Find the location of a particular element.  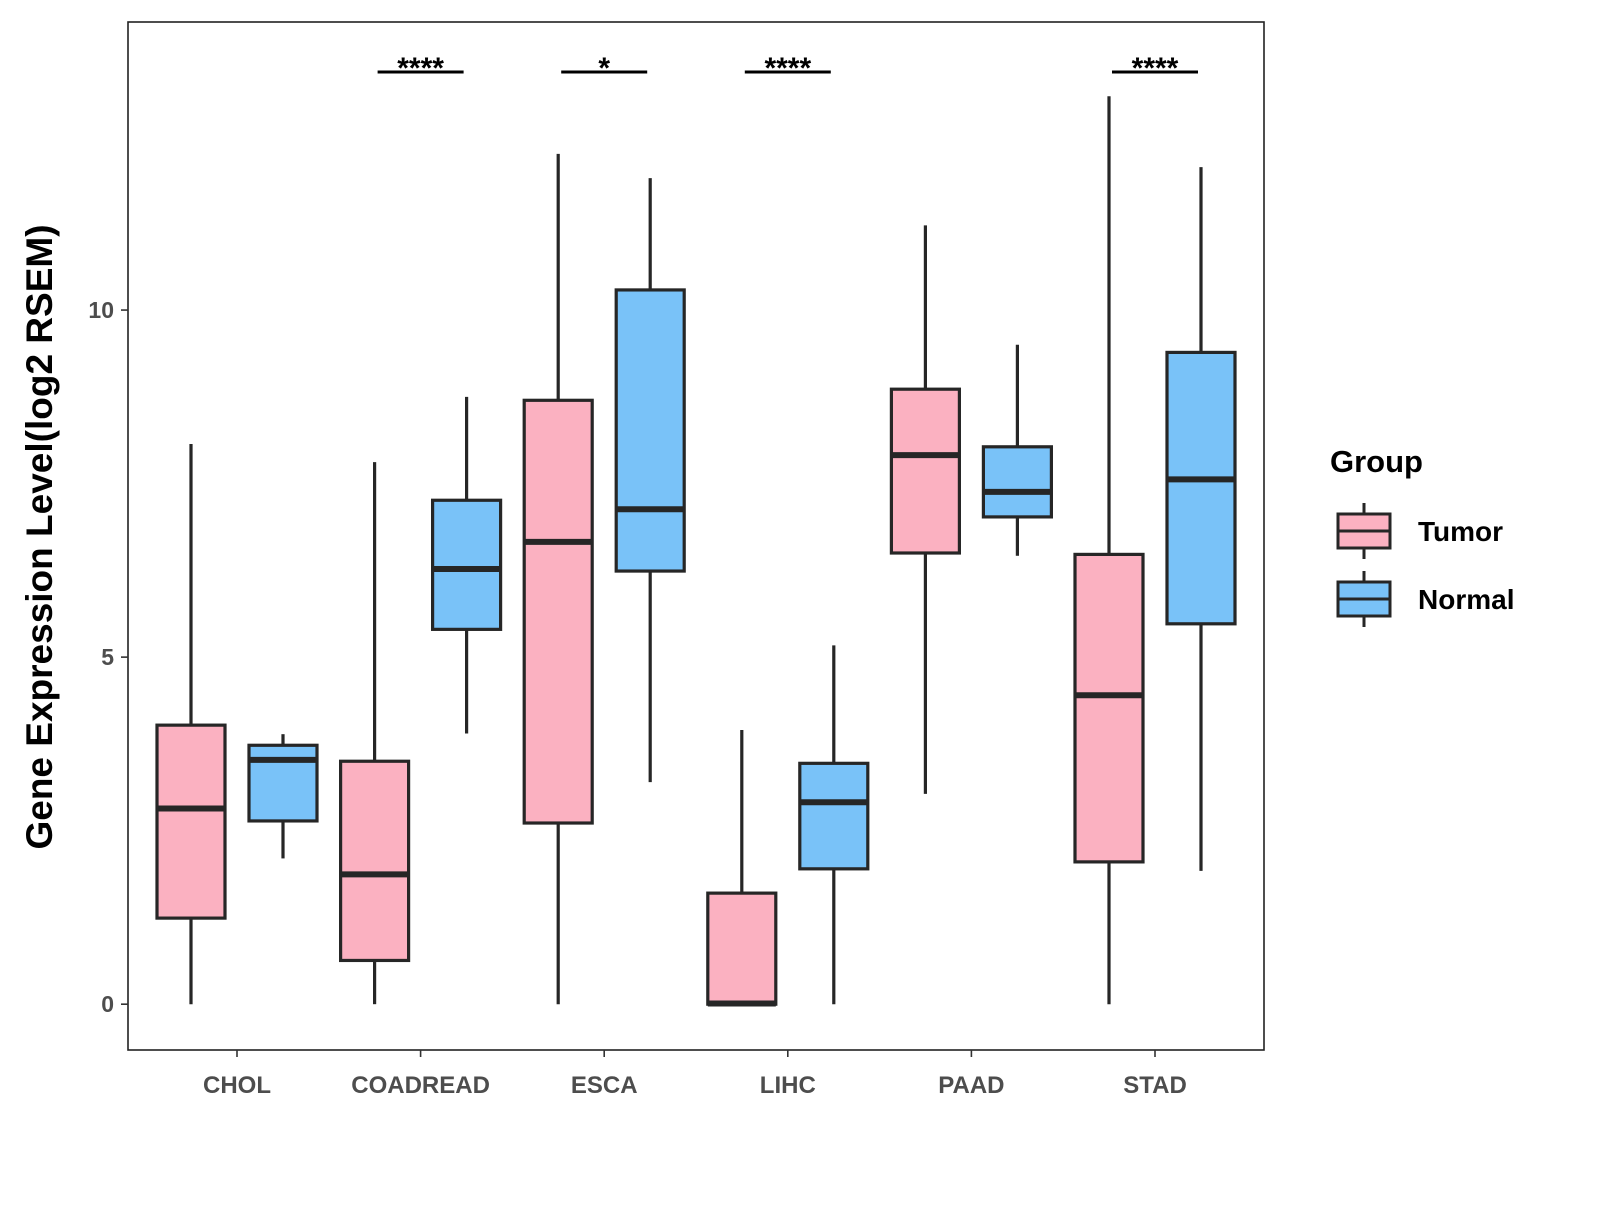

y-tick-label: 0 is located at coordinates (107, 1004).